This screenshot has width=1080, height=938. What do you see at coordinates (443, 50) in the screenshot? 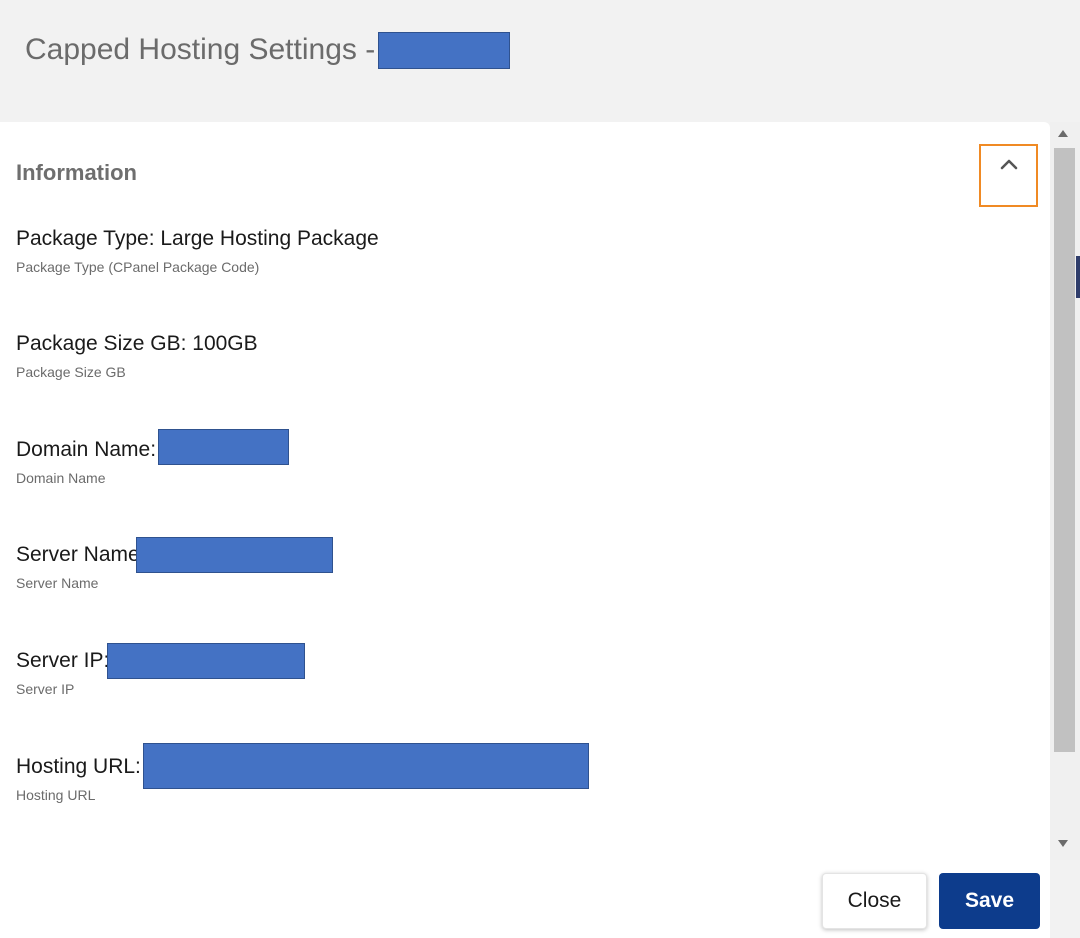
I see `redacted-block` at bounding box center [443, 50].